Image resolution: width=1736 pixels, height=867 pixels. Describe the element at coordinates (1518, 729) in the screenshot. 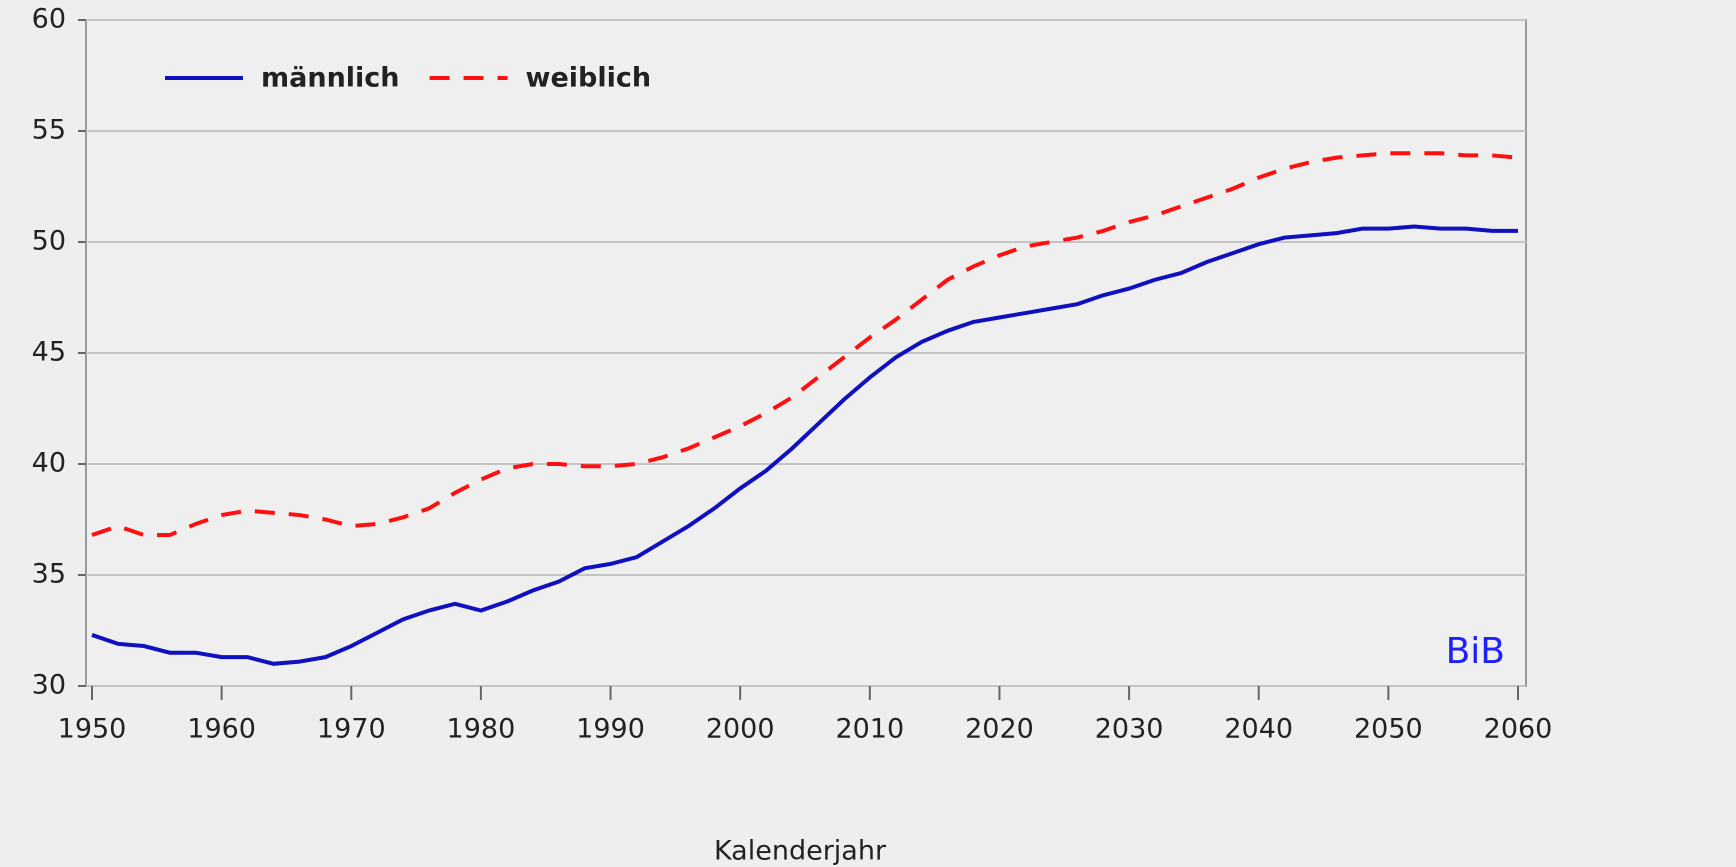

I see `x-tick-label: 2060` at that location.